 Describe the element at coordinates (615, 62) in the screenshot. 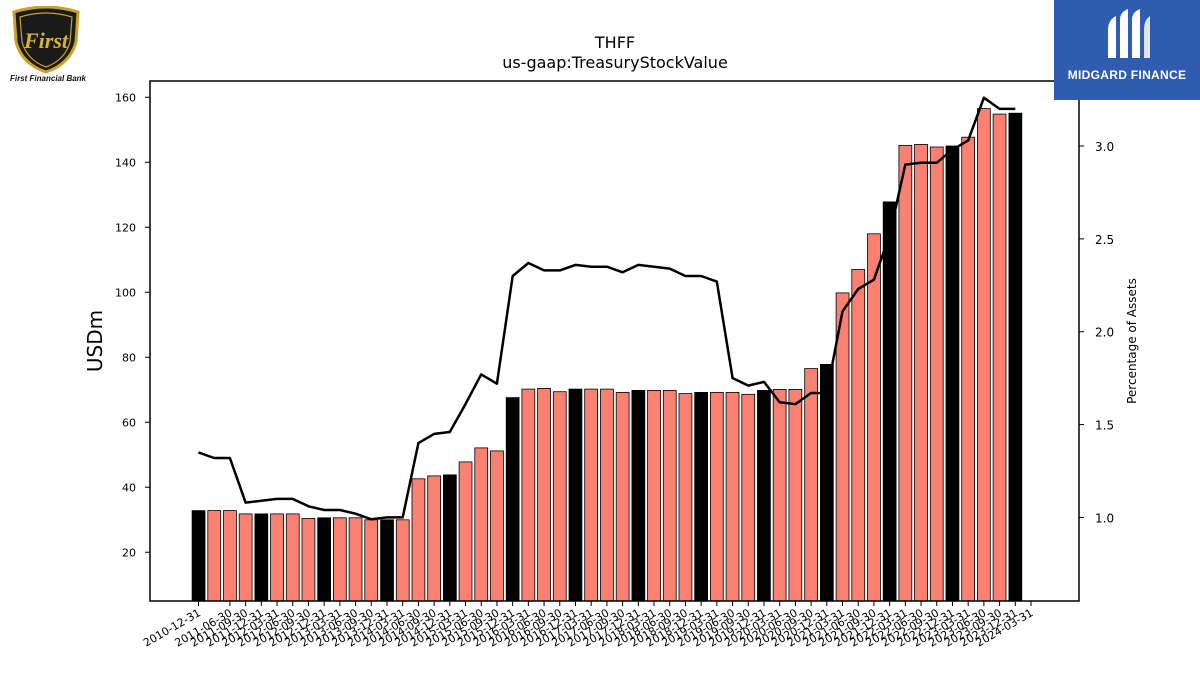

I see `chart-subtitle: us-gaap:TreasuryStockValue` at that location.